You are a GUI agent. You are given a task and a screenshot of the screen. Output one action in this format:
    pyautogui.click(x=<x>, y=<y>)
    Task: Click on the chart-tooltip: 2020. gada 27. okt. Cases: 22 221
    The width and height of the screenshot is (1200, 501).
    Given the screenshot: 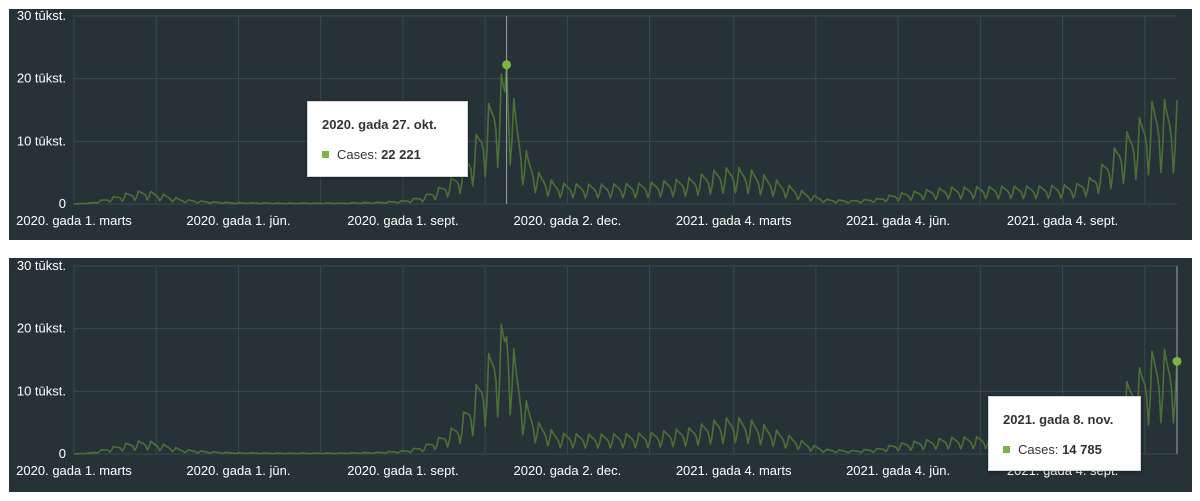 What is the action you would take?
    pyautogui.click(x=387, y=139)
    